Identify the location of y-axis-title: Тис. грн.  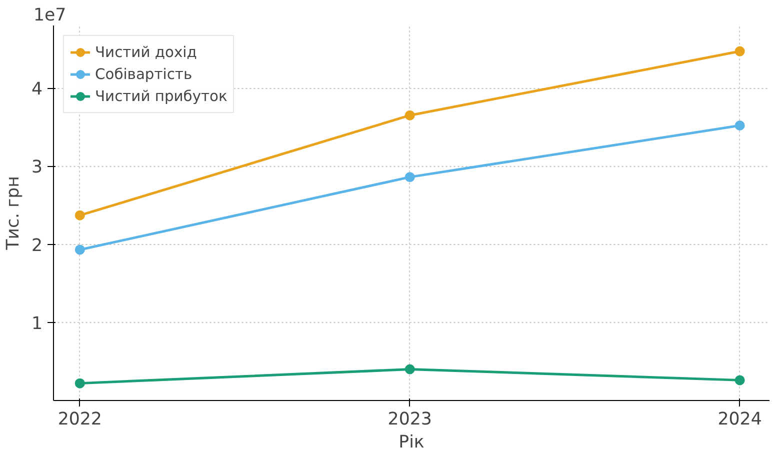
(13, 213).